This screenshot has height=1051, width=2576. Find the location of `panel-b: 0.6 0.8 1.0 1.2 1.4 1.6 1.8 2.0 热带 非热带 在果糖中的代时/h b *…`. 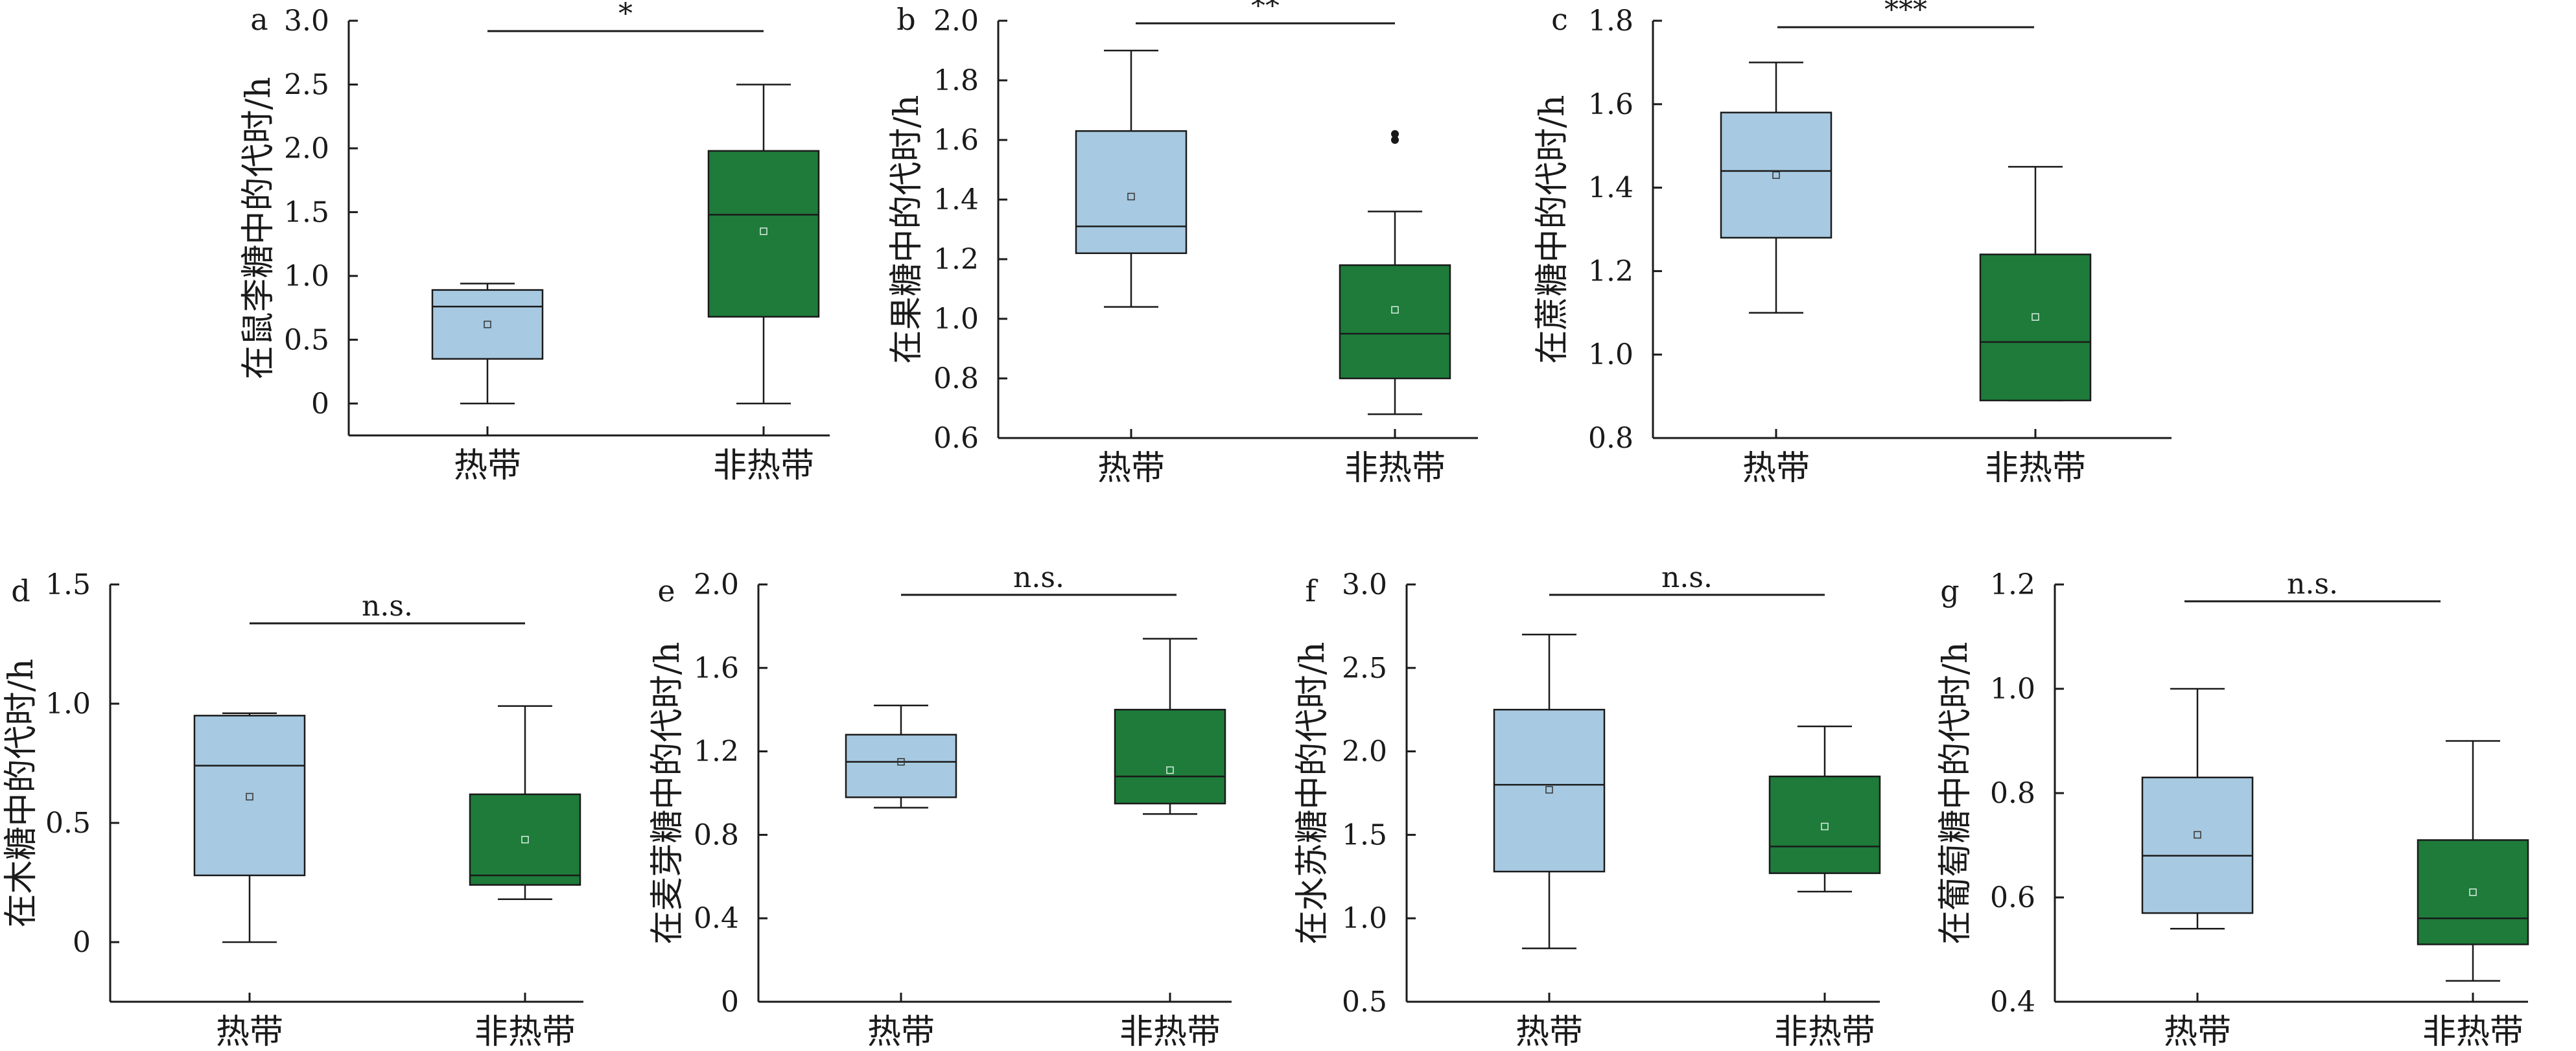

panel-b: 0.6 0.8 1.0 1.2 1.4 1.6 1.8 2.0 热带 非热带 在果糖中的代时/h b *… is located at coordinates (1182, 244).